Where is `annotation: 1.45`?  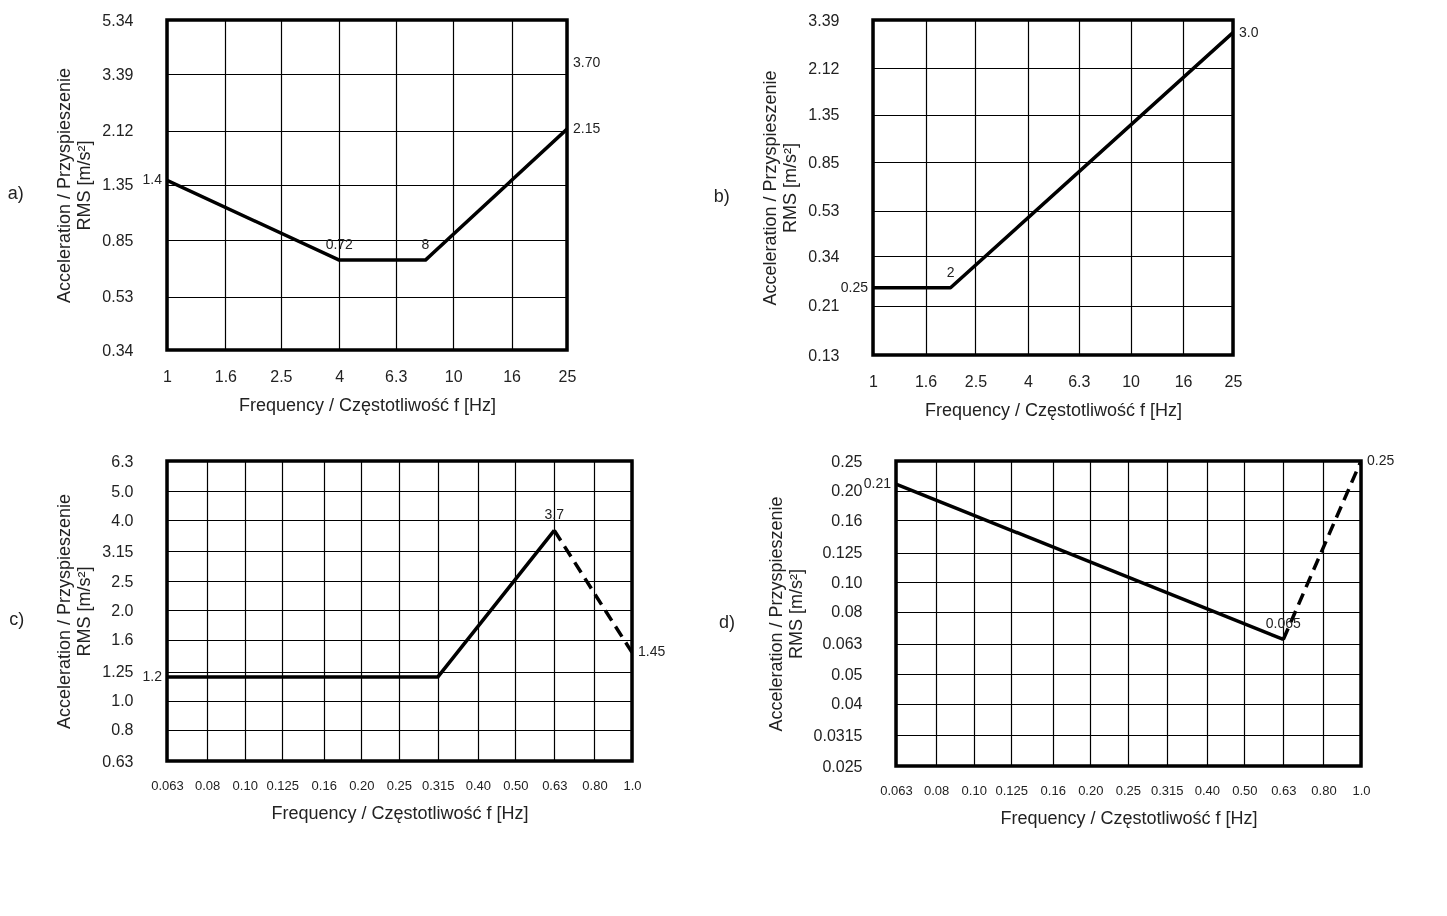
annotation: 1.45 is located at coordinates (652, 651).